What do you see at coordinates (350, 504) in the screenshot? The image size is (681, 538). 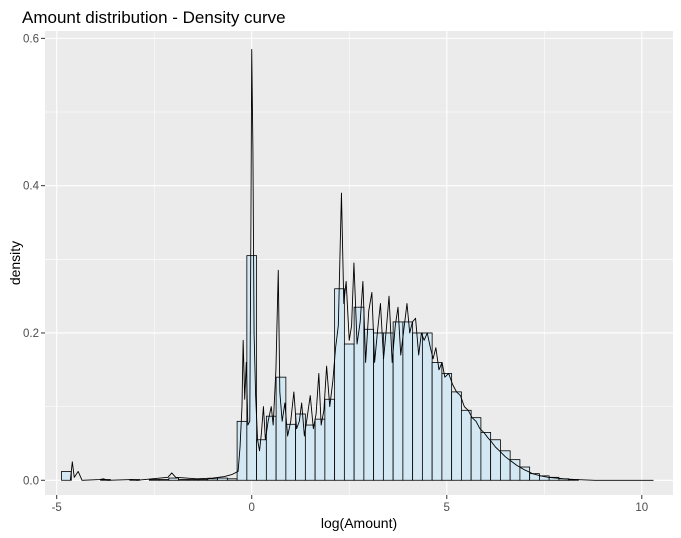 I see `x-axis-ticks: -5 0 5 10` at bounding box center [350, 504].